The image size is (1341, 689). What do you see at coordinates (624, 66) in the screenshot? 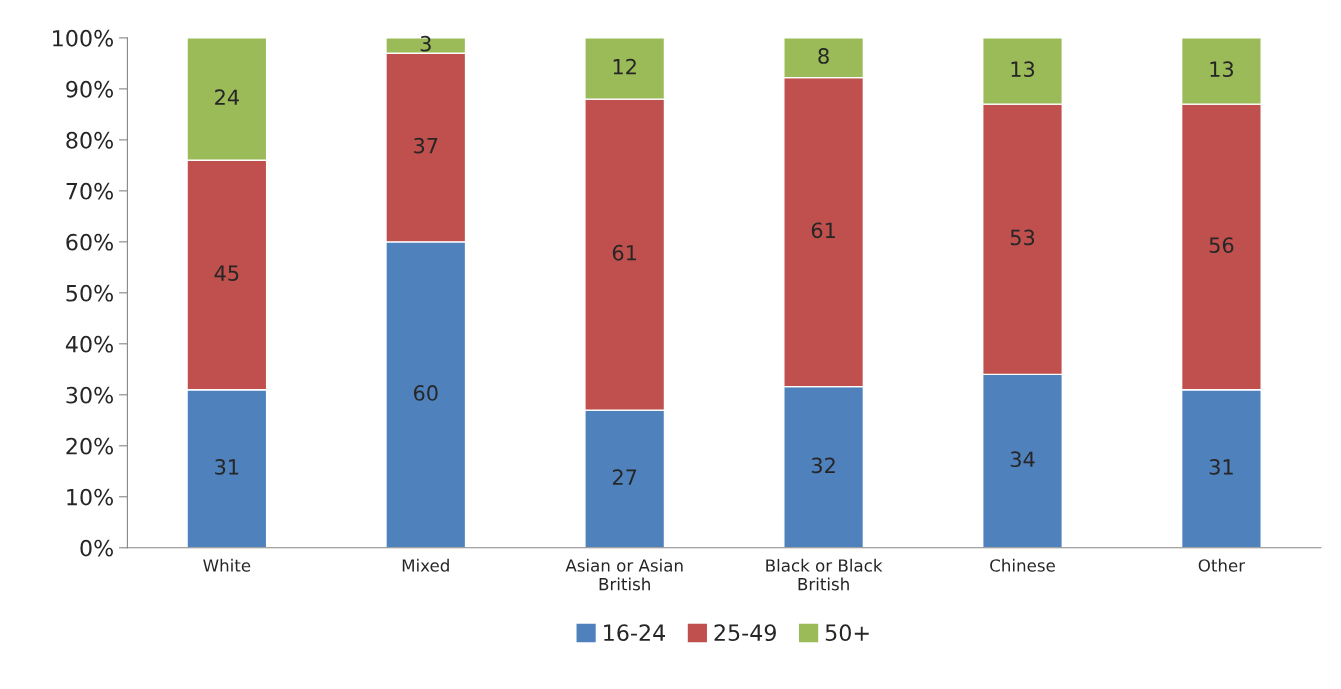
I see `data-label: 12` at bounding box center [624, 66].